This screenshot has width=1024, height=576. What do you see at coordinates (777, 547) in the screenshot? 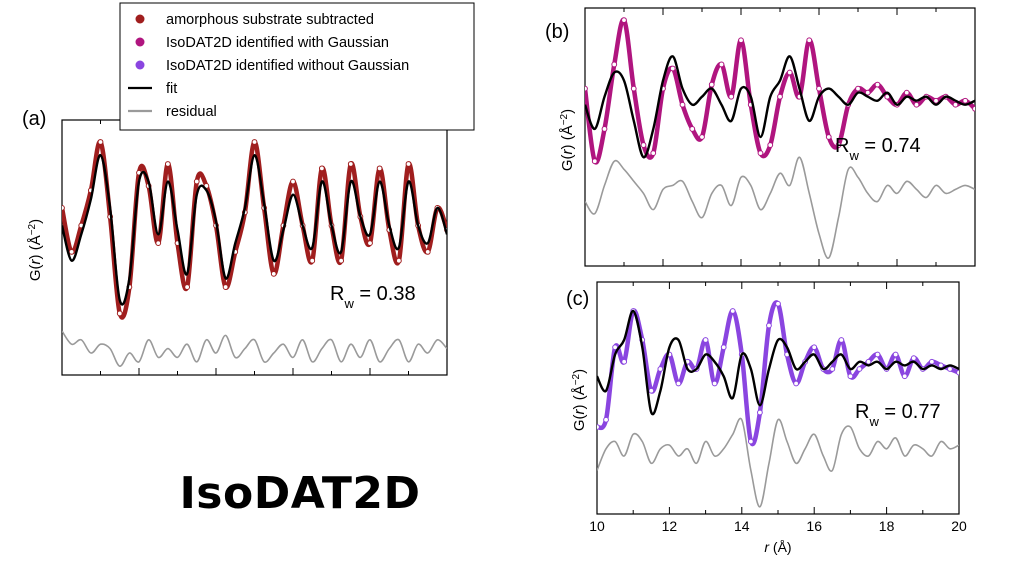
I see `x-axis-label: r (Å)` at bounding box center [777, 547].